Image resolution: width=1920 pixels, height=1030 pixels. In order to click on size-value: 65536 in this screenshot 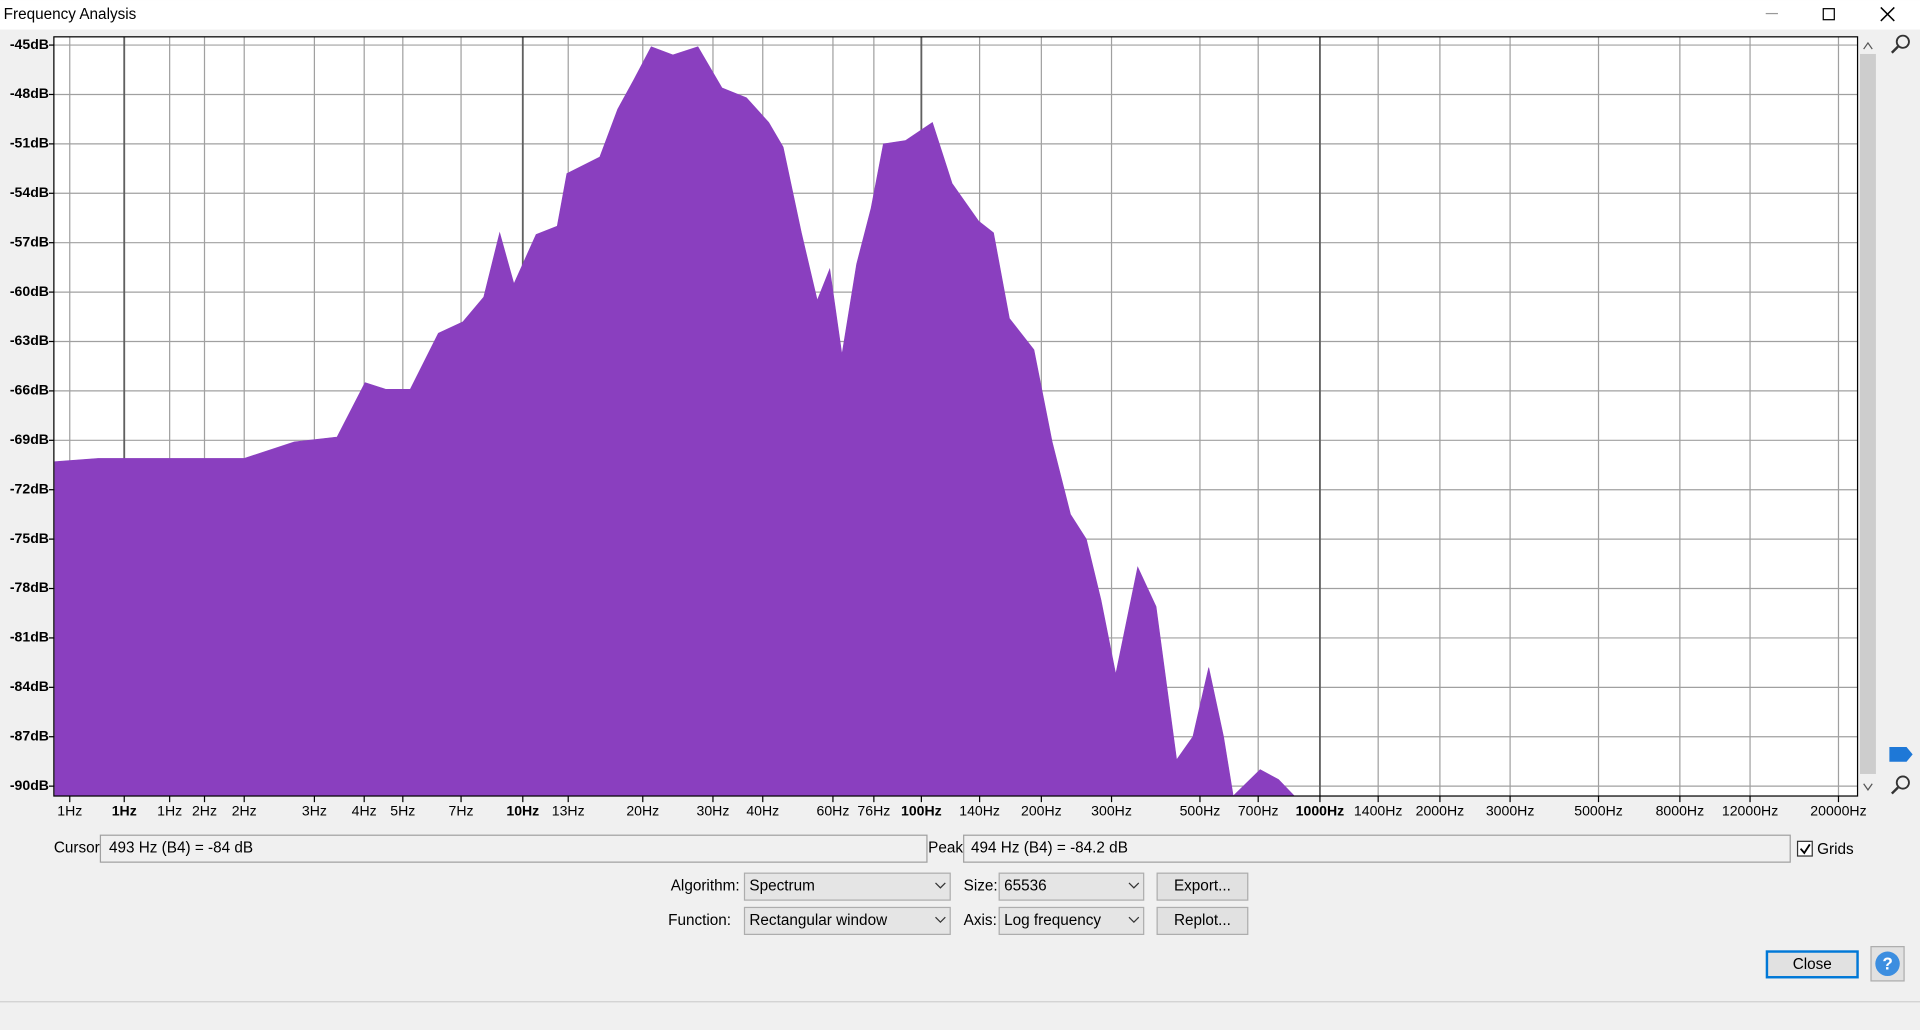, I will do `click(1025, 886)`.